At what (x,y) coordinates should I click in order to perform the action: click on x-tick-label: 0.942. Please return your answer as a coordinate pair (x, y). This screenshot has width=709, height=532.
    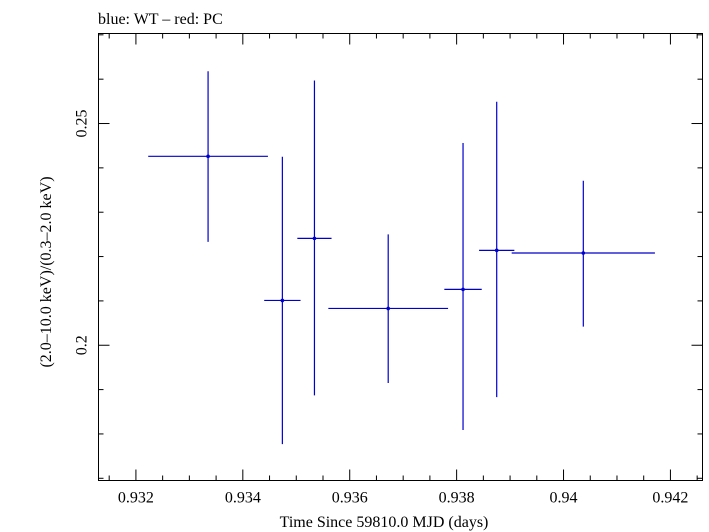
    Looking at the image, I should click on (670, 498).